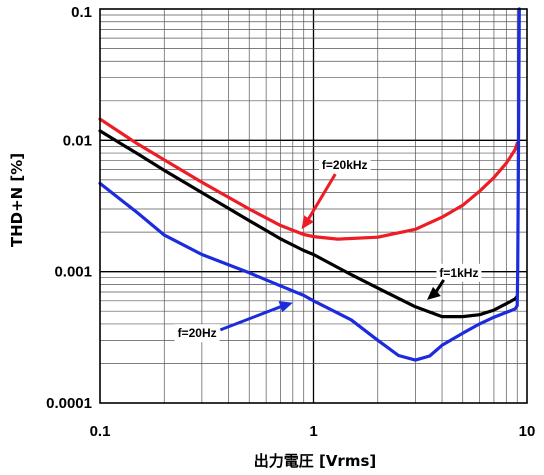 Image resolution: width=544 pixels, height=475 pixels. What do you see at coordinates (73, 272) in the screenshot?
I see `y-tick-label: 0.001` at bounding box center [73, 272].